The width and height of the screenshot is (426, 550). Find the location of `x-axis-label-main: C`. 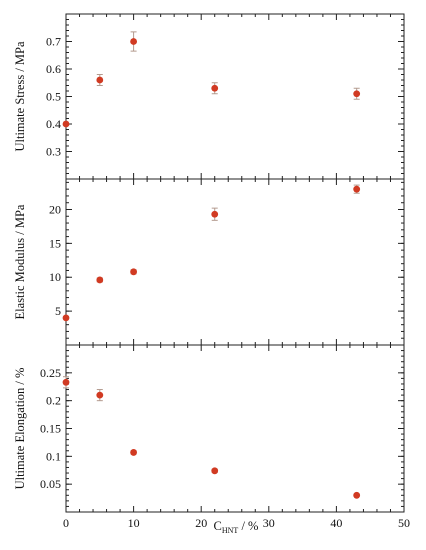

x-axis-label-main: C is located at coordinates (218, 526).